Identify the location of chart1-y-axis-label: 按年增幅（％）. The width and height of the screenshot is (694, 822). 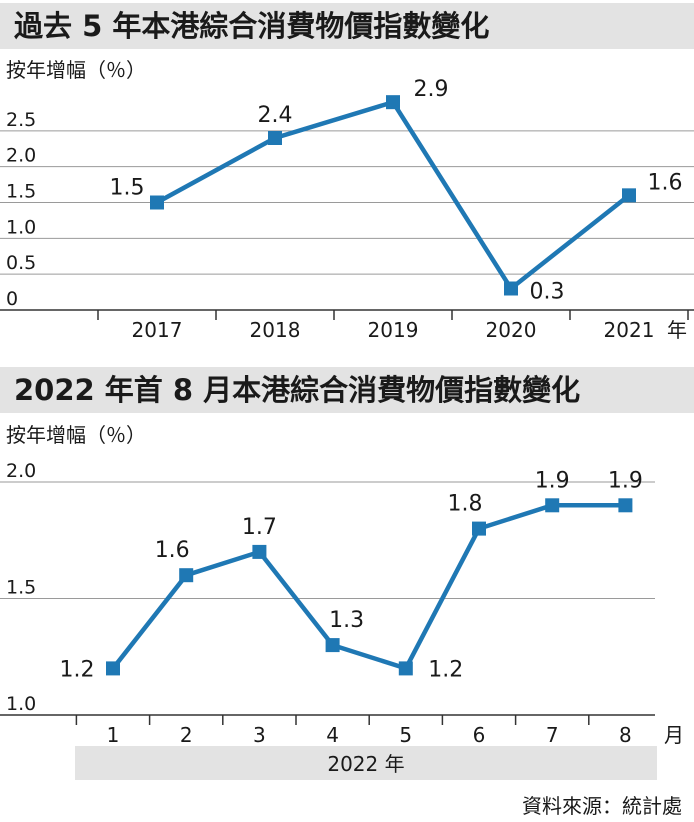
(76, 70).